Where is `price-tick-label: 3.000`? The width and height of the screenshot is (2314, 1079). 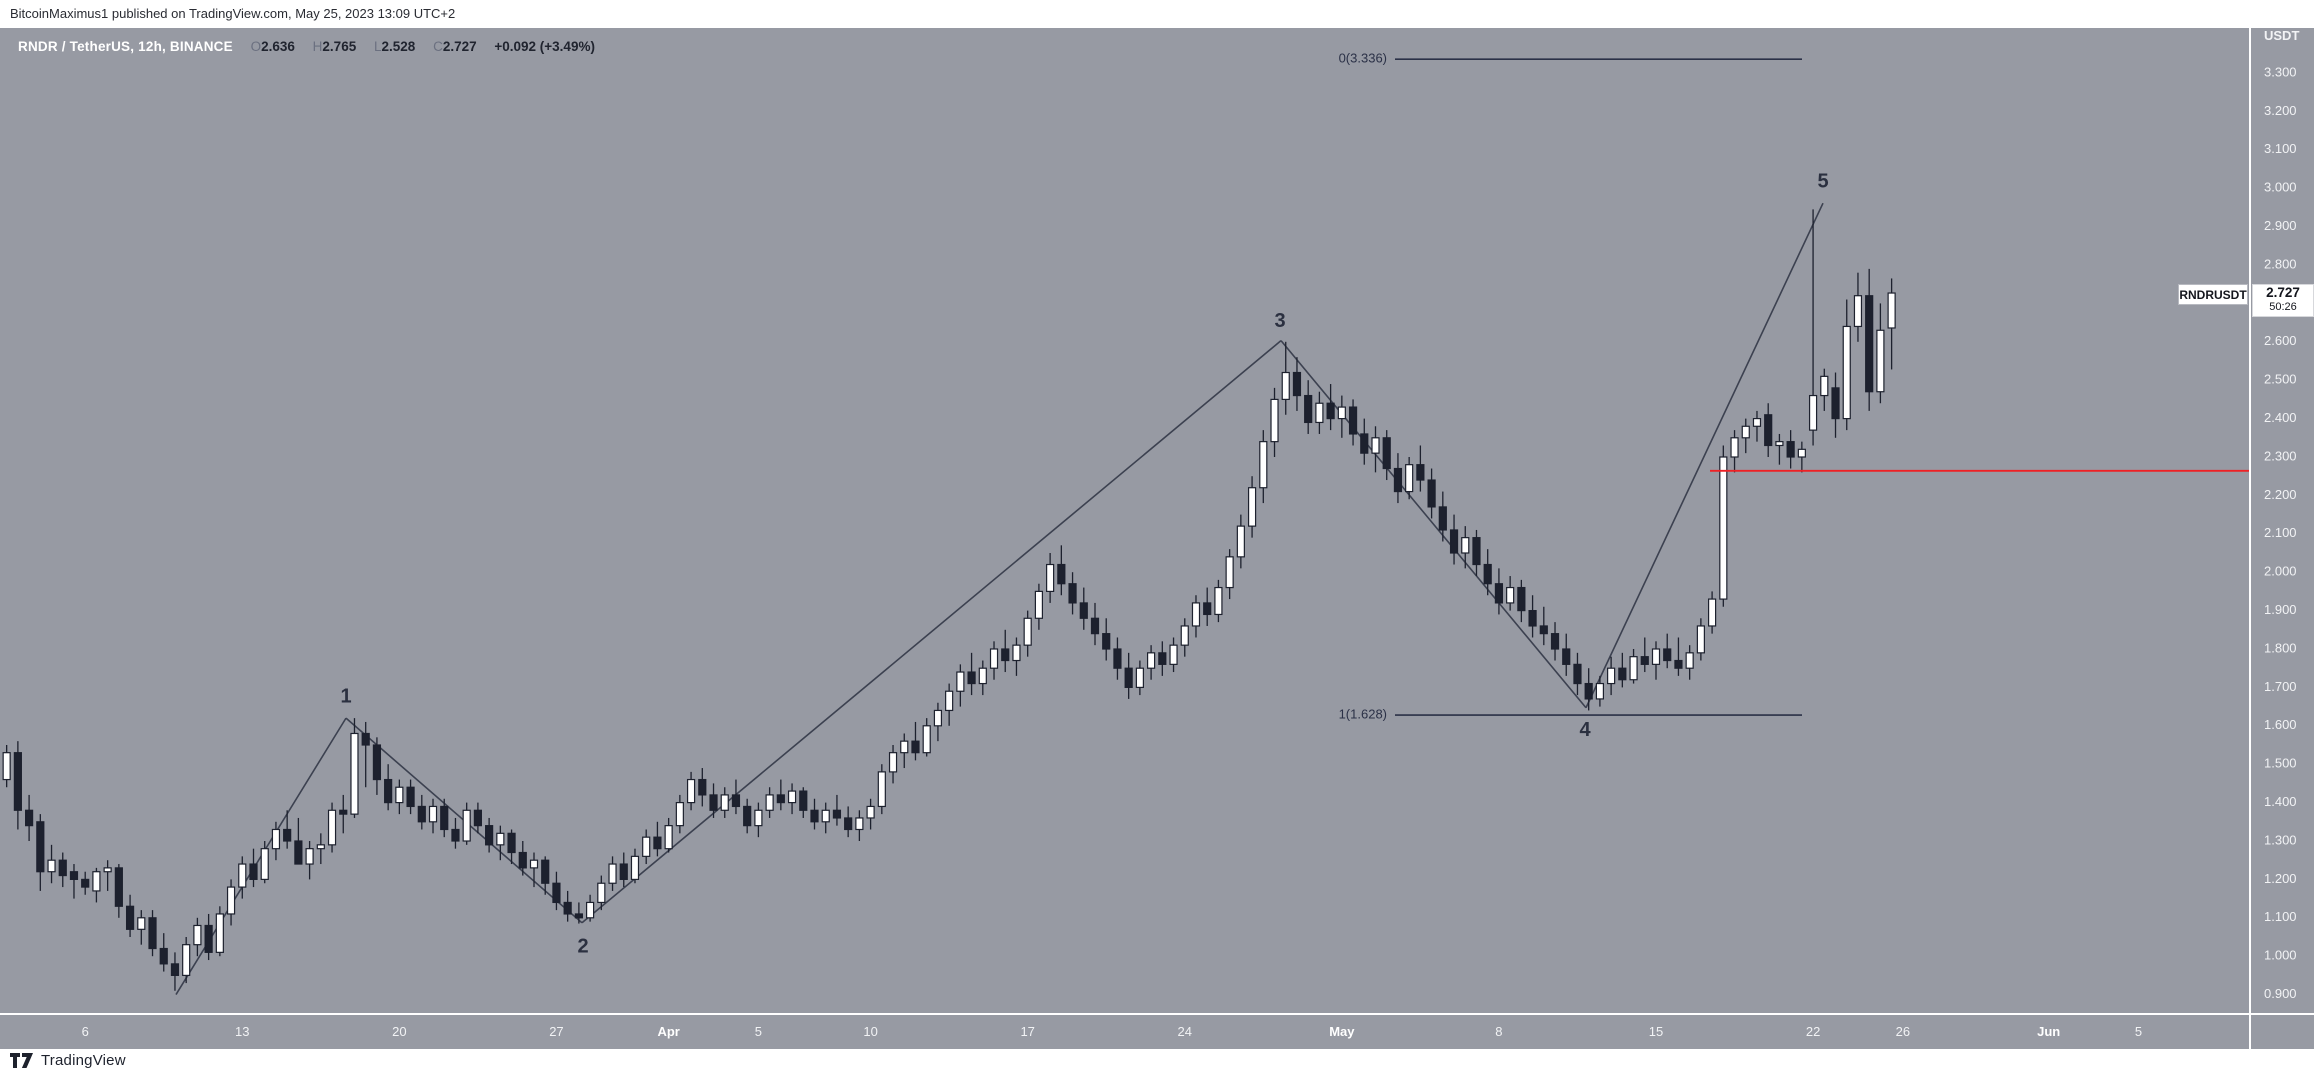
price-tick-label: 3.000 is located at coordinates (2280, 187).